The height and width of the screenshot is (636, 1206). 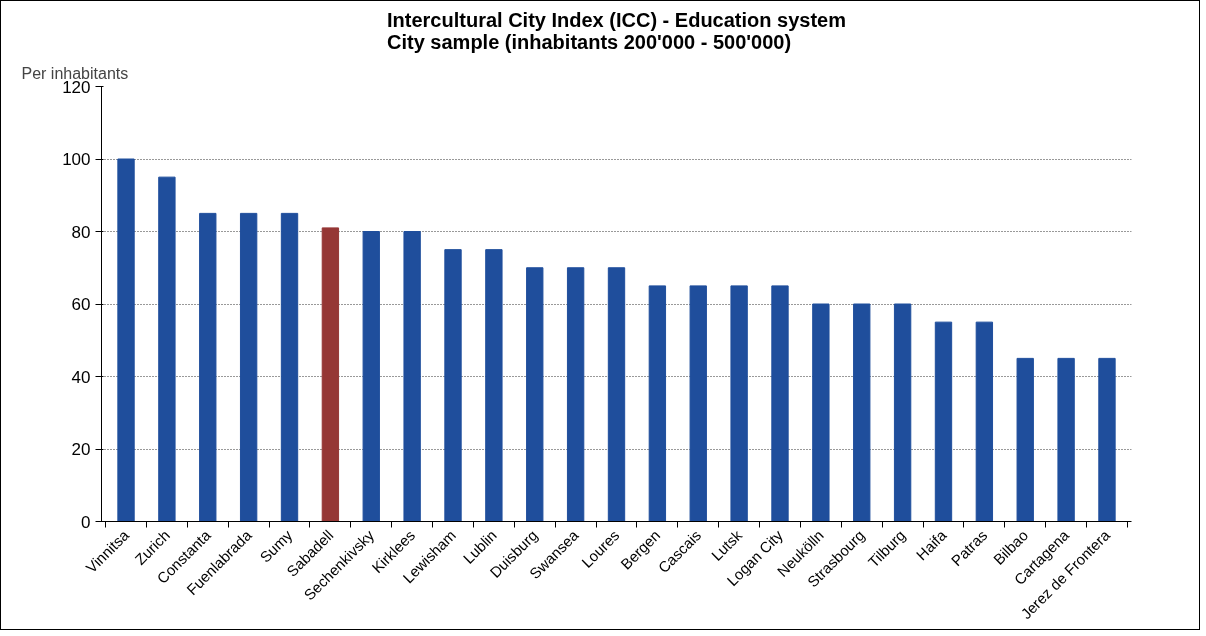 What do you see at coordinates (76, 159) in the screenshot?
I see `y-tick-label: 100` at bounding box center [76, 159].